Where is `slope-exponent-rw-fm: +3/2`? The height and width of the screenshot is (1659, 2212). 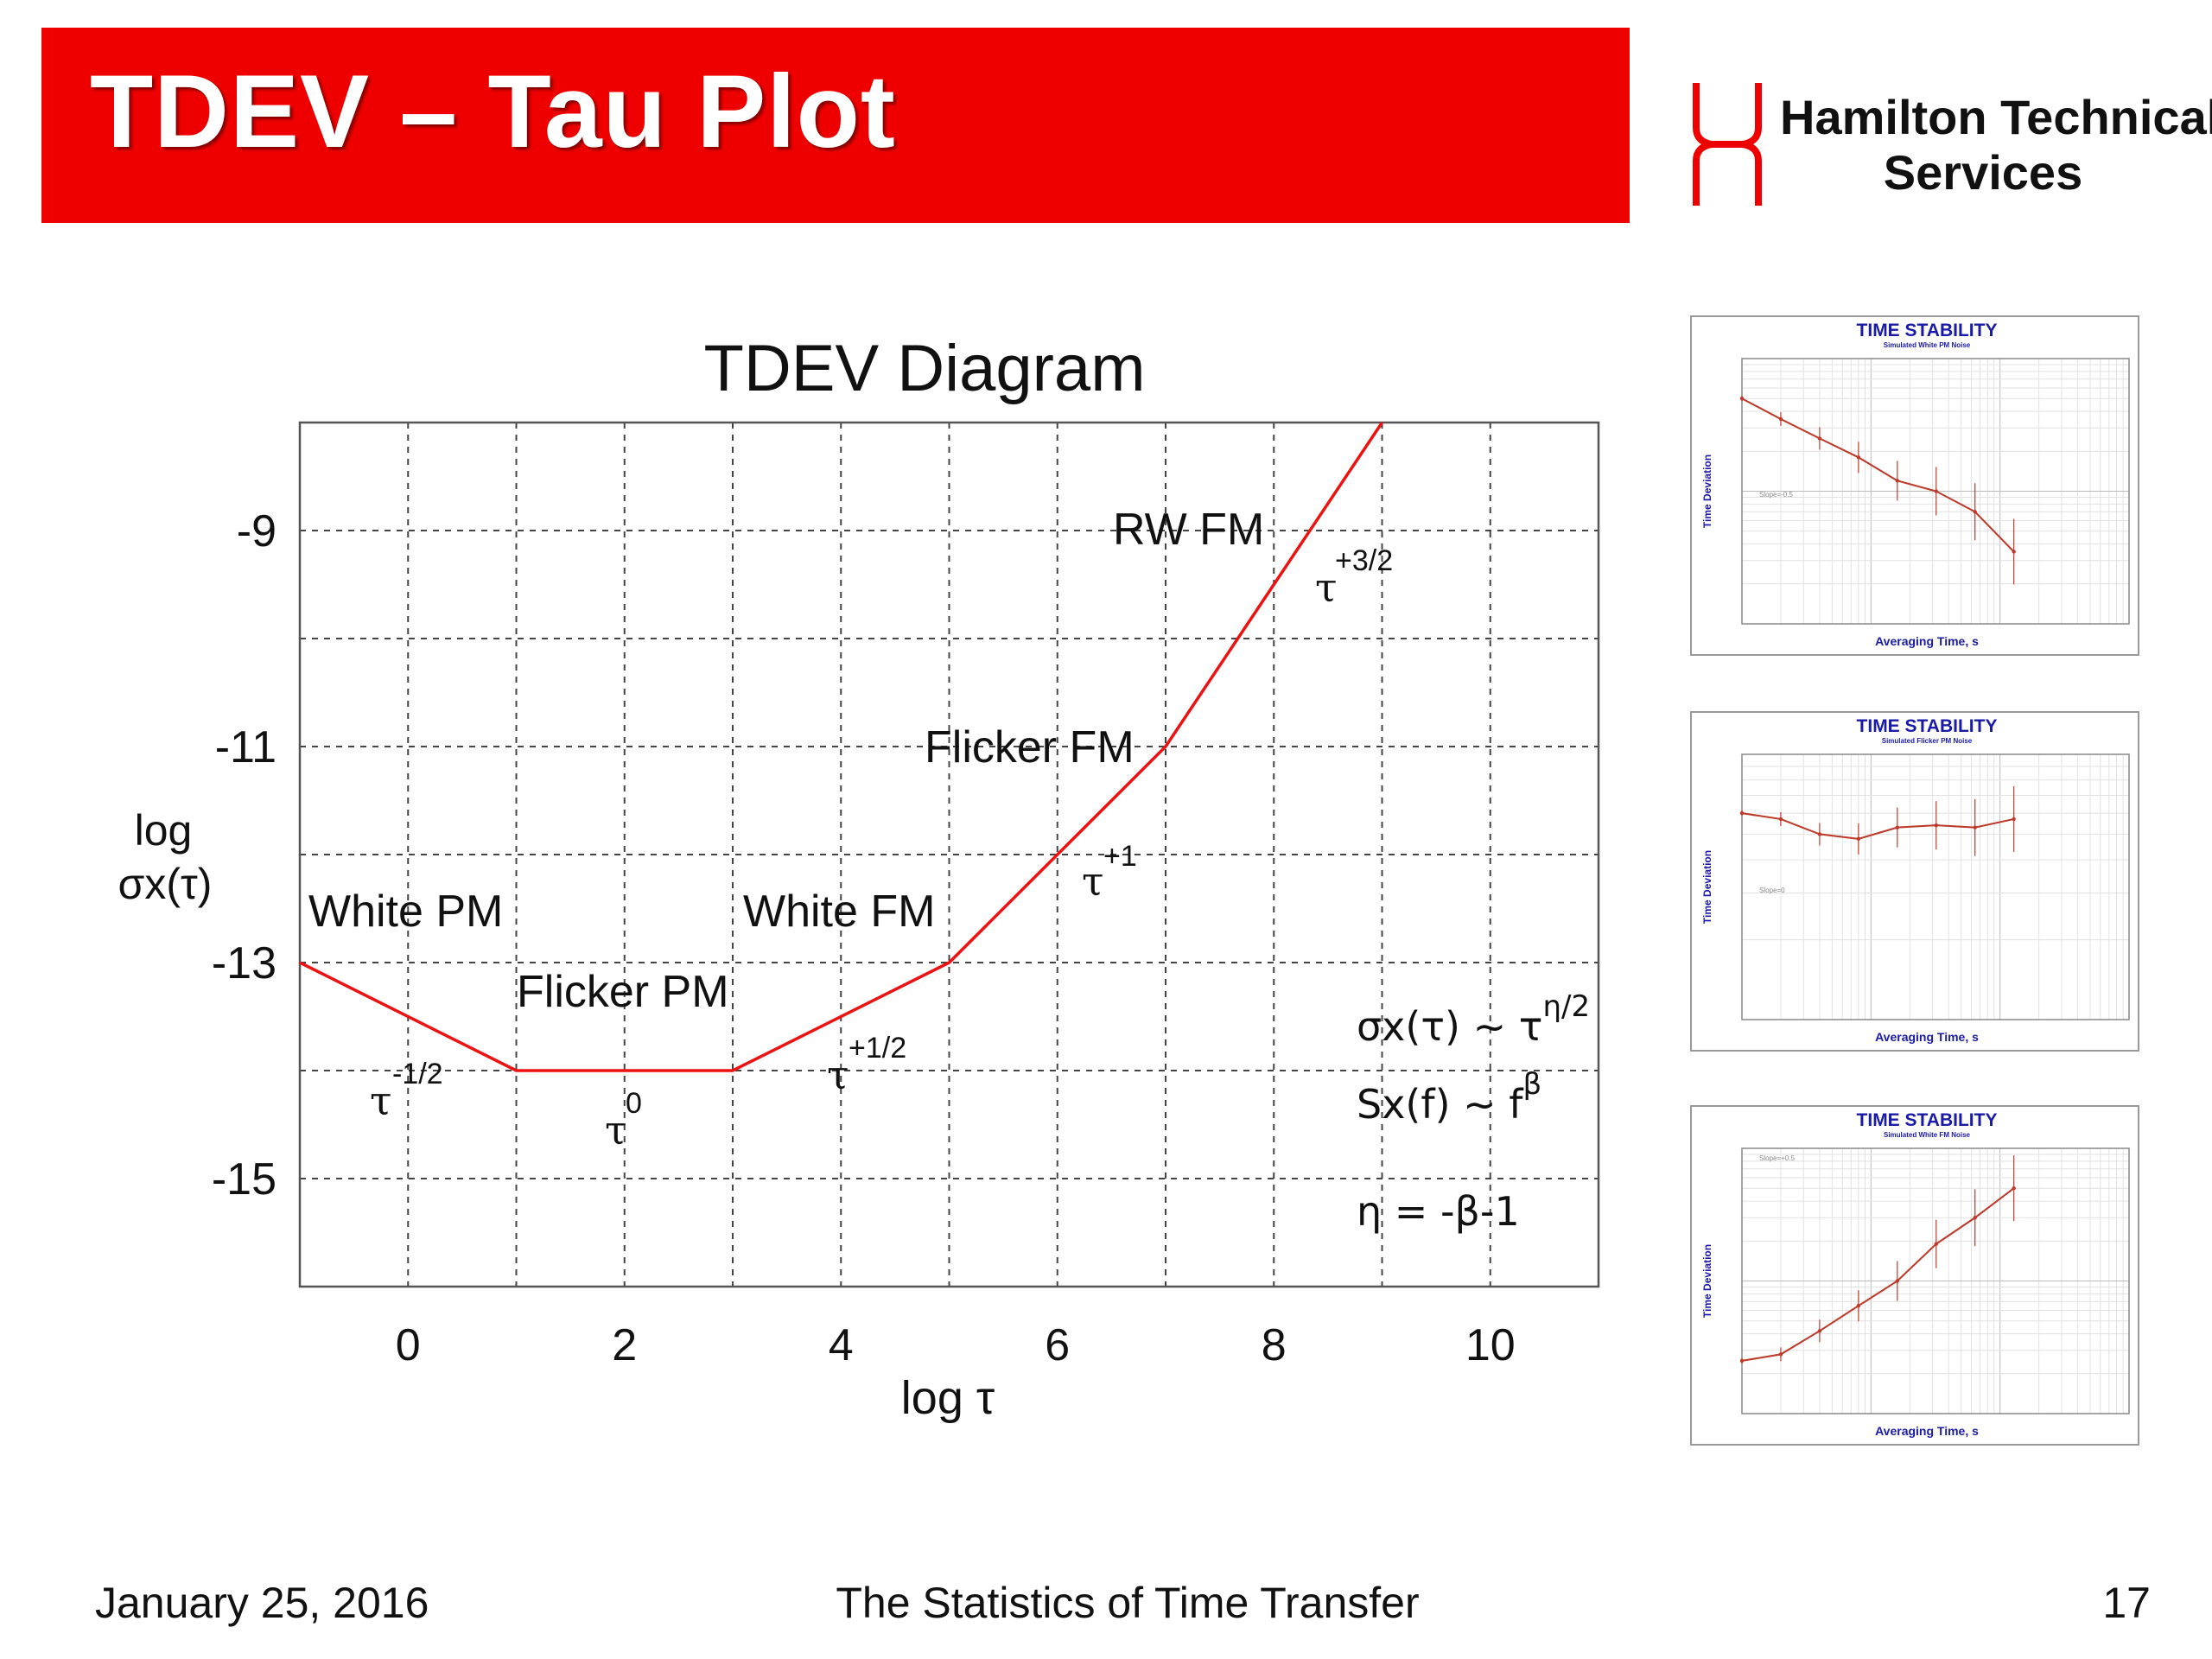 slope-exponent-rw-fm: +3/2 is located at coordinates (1364, 560).